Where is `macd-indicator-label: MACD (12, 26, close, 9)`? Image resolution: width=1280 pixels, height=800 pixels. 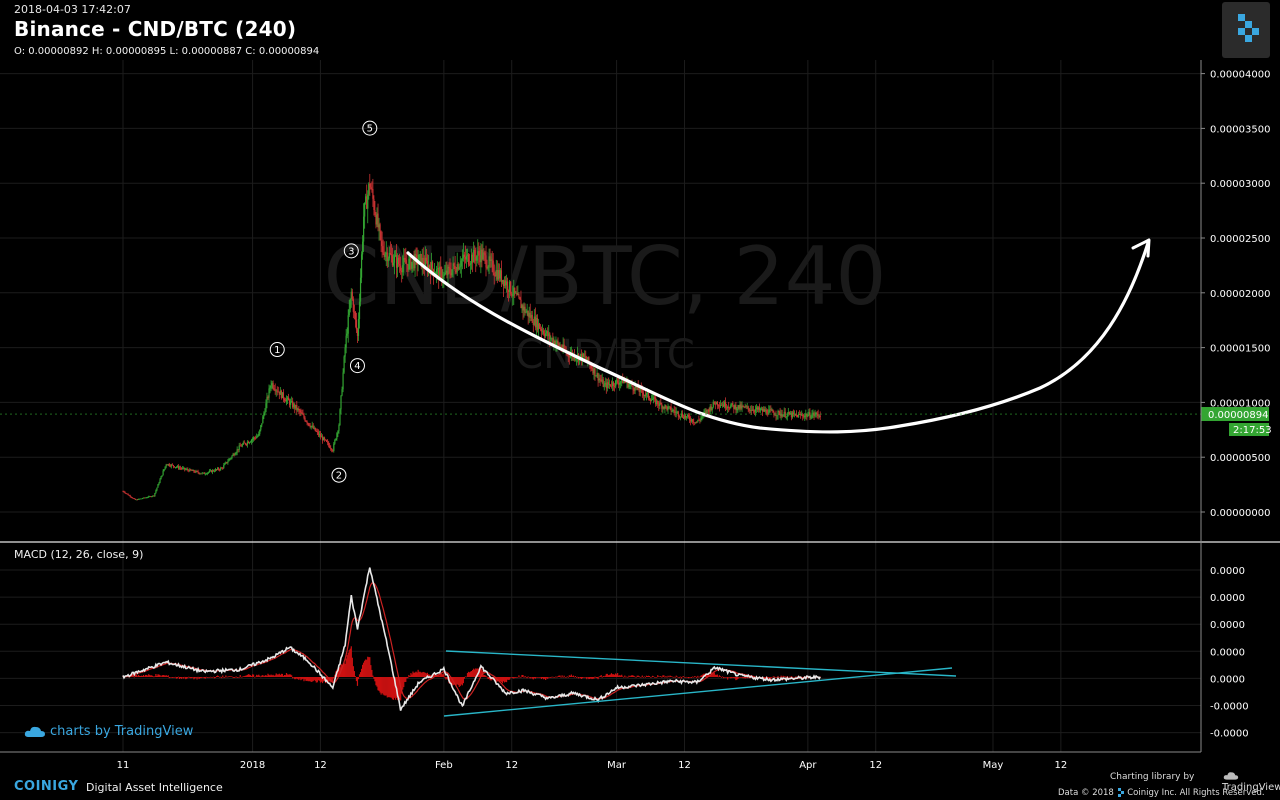
macd-indicator-label: MACD (12, 26, close, 9) is located at coordinates (79, 554).